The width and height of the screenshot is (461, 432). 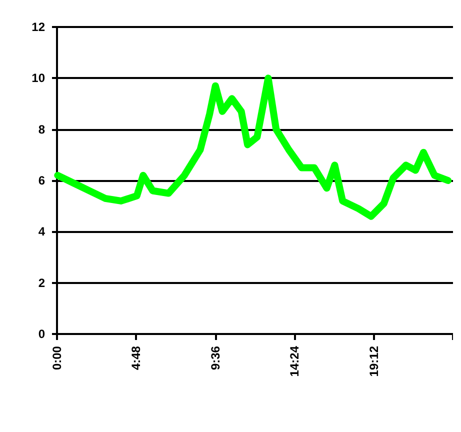 I want to click on x-tick-label: 19:12, so click(x=373, y=361).